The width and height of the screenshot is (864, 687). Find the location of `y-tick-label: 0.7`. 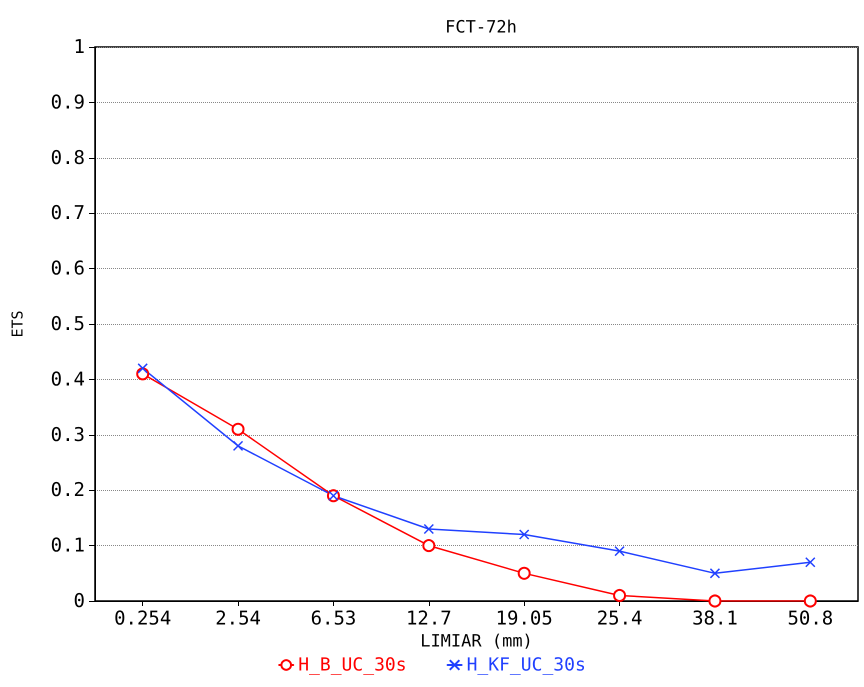

y-tick-label: 0.7 is located at coordinates (67, 213).